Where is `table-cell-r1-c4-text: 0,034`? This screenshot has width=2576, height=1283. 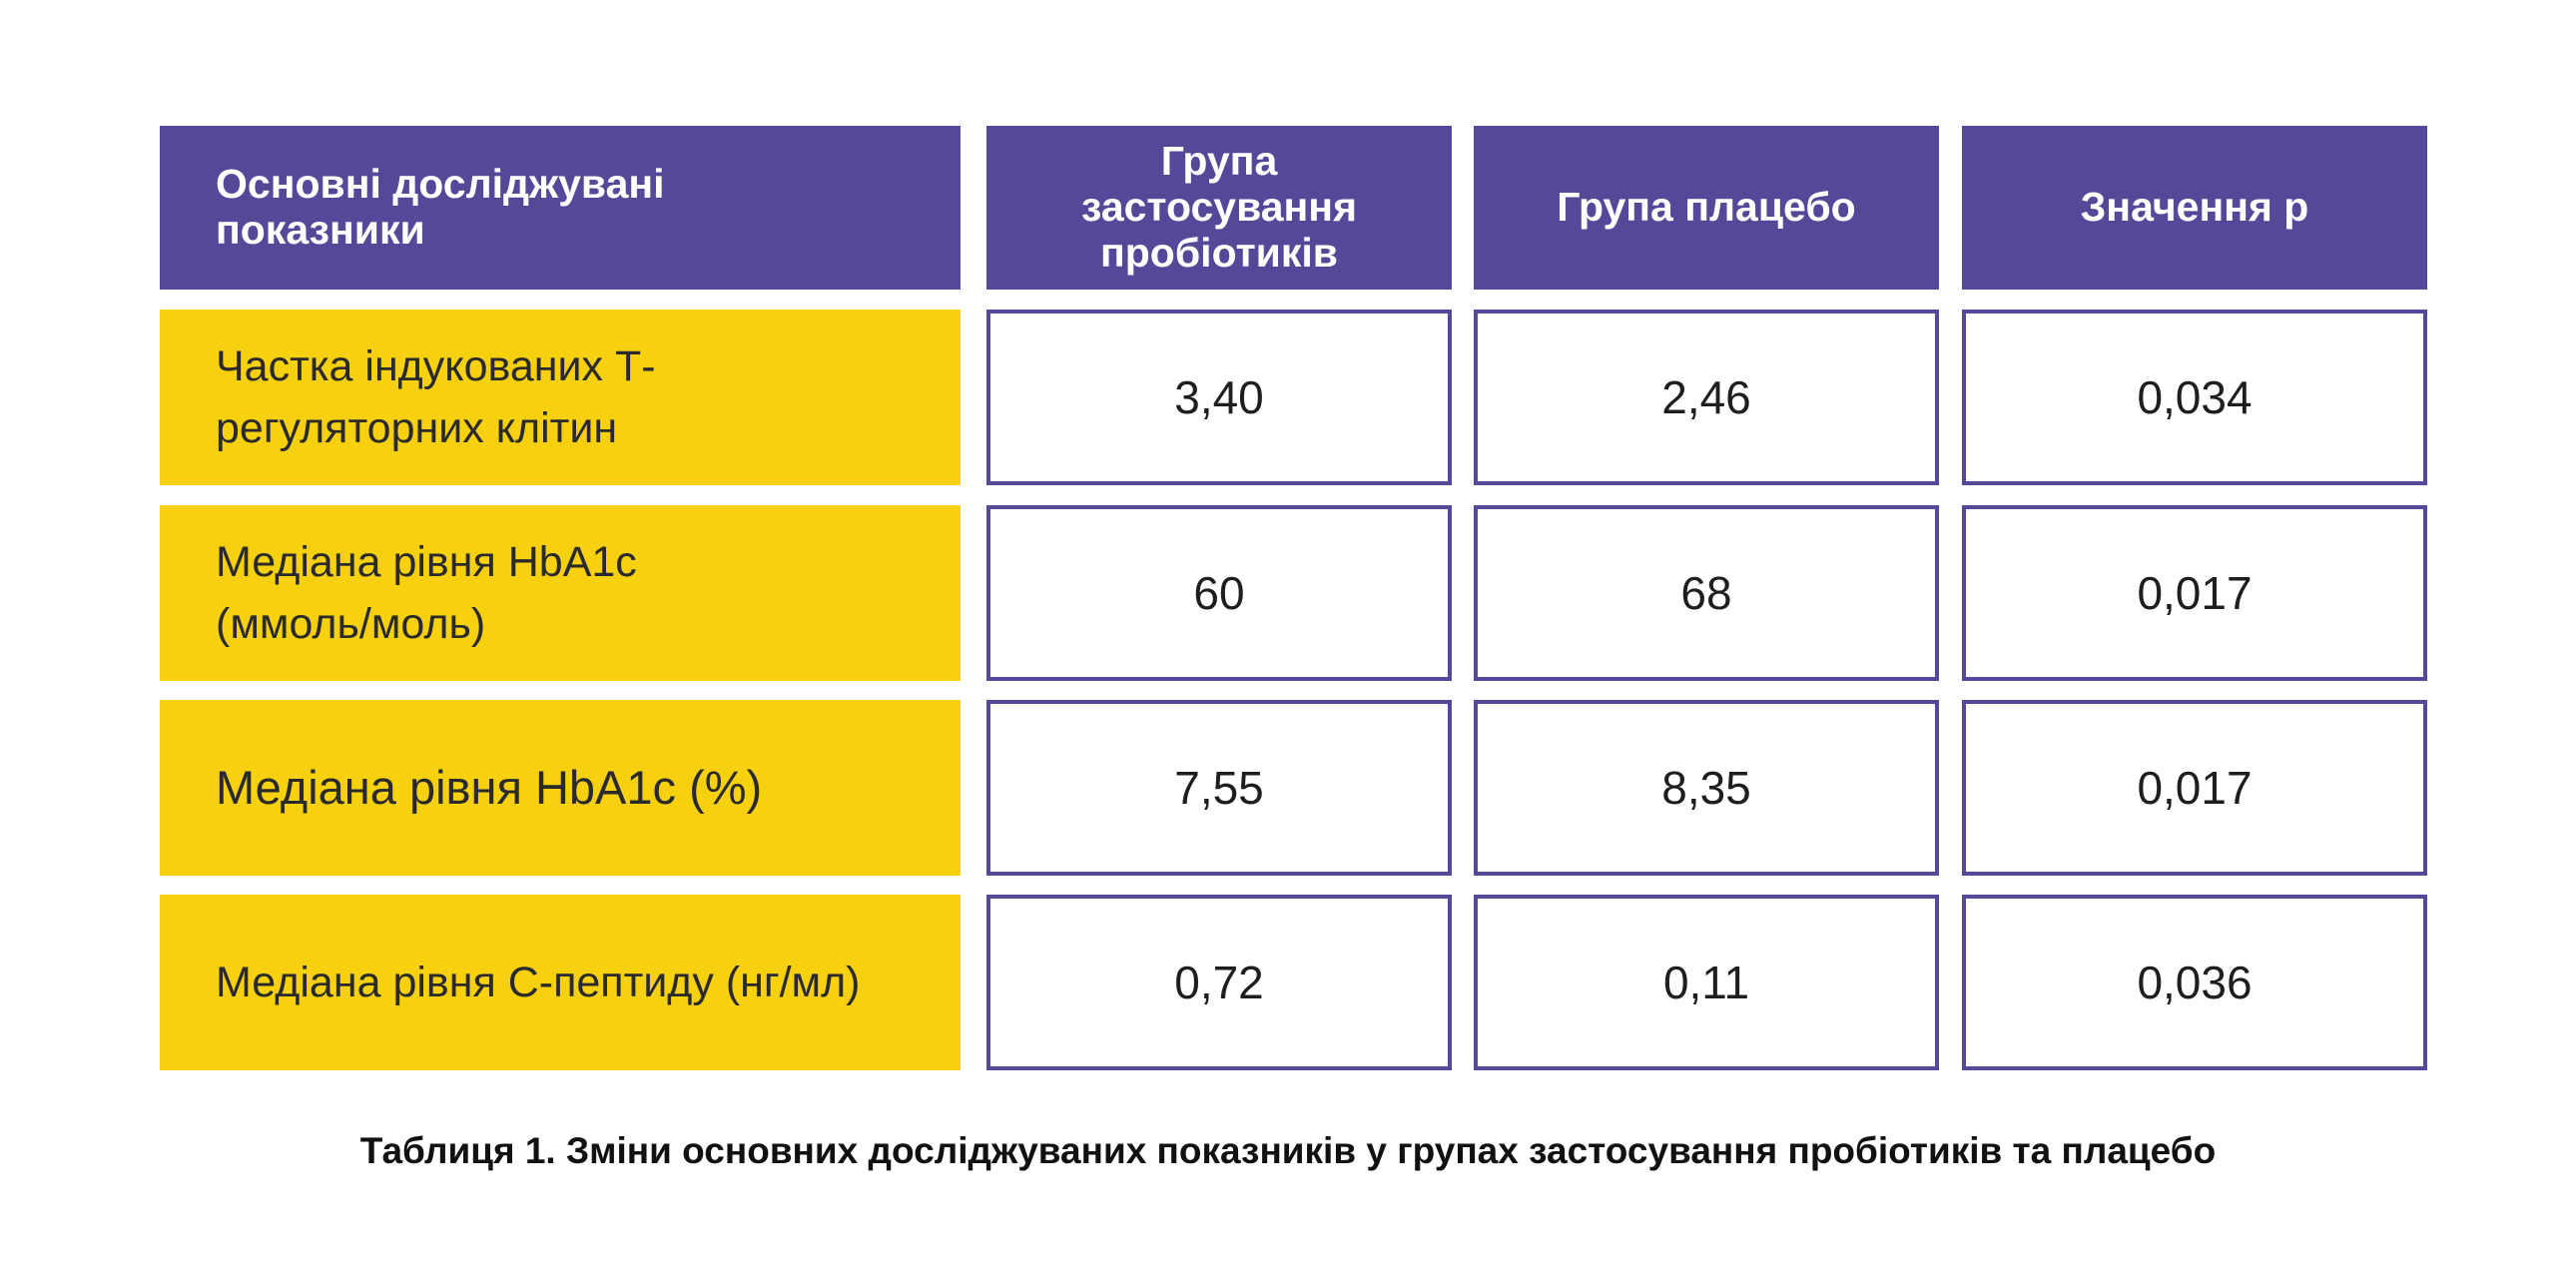
table-cell-r1-c4-text: 0,034 is located at coordinates (2195, 397).